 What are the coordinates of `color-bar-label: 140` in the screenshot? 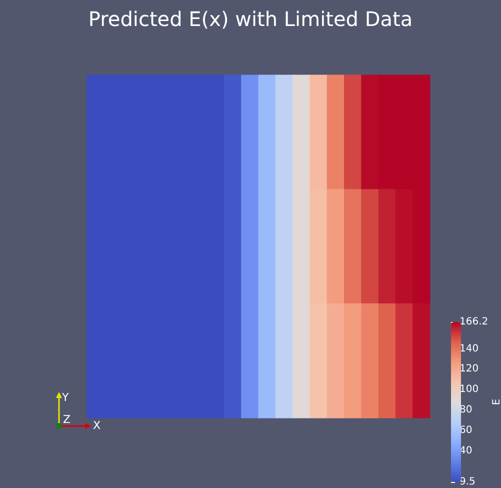 It's located at (469, 348).